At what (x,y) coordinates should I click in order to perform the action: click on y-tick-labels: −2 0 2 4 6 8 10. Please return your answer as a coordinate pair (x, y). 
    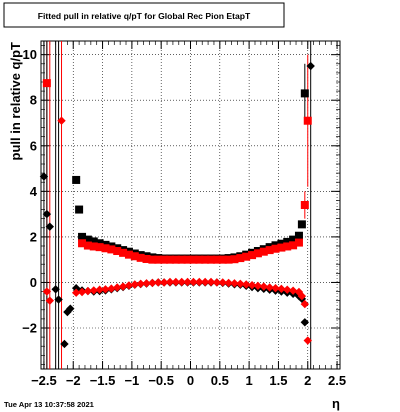
    Looking at the image, I should click on (30, 191).